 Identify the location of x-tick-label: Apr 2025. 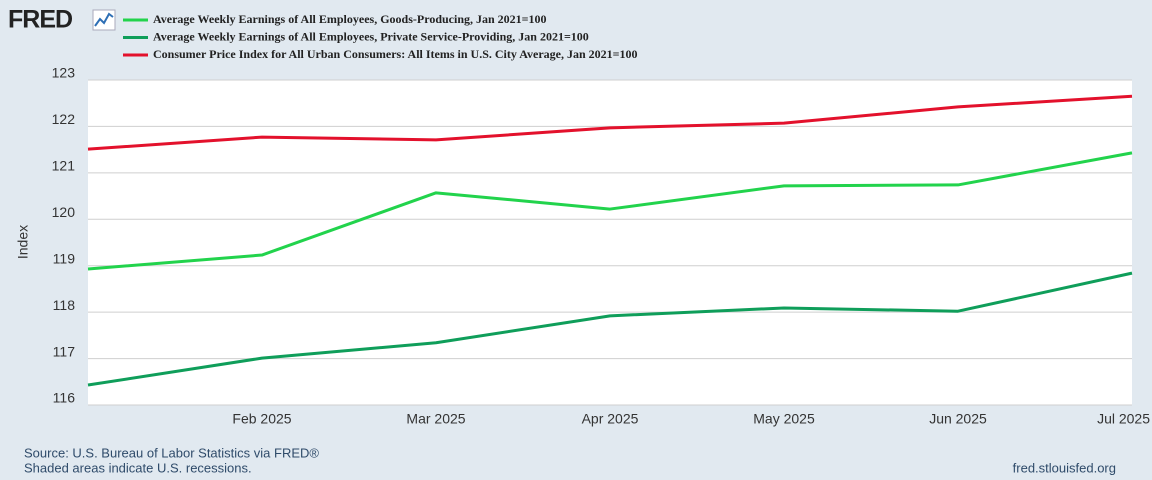
(610, 419).